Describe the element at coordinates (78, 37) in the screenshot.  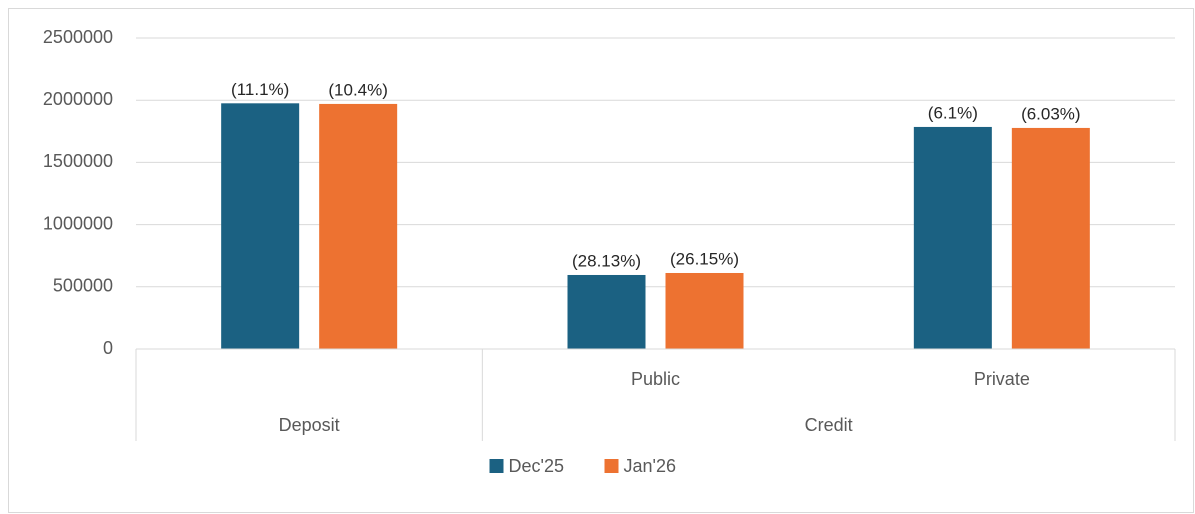
I see `y-tick-label: 2500000` at that location.